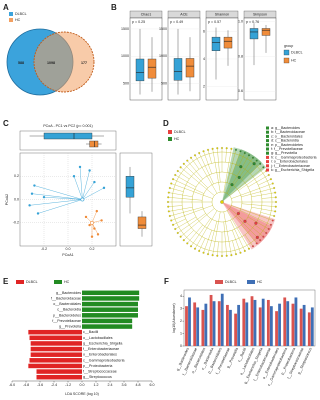  Describe the element at coordinates (44, 249) in the screenshot. I see `x-tick-label: -0.2` at that location.